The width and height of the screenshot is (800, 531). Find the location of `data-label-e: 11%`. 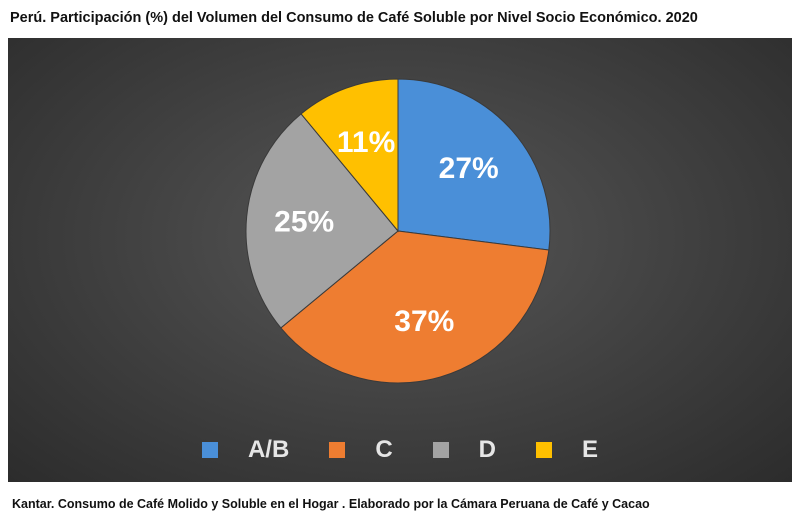

data-label-e: 11% is located at coordinates (366, 142).